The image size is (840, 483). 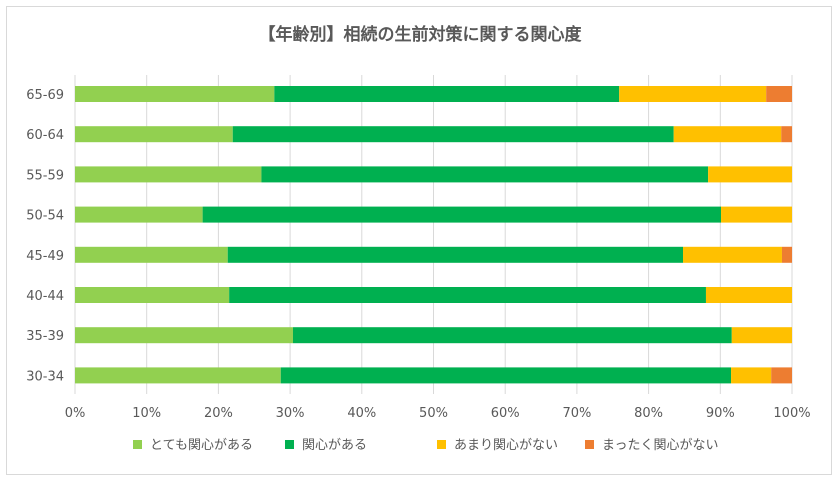 What do you see at coordinates (146, 413) in the screenshot?
I see `x-tick-label: 10%` at bounding box center [146, 413].